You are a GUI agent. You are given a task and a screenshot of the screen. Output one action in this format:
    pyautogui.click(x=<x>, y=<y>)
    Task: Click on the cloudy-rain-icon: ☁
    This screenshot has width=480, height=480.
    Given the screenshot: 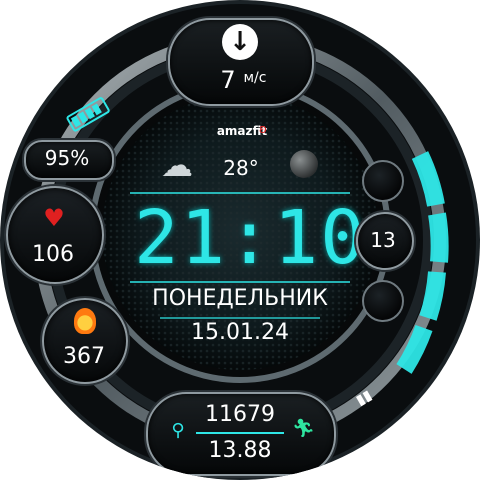 What is the action you would take?
    pyautogui.click(x=177, y=165)
    